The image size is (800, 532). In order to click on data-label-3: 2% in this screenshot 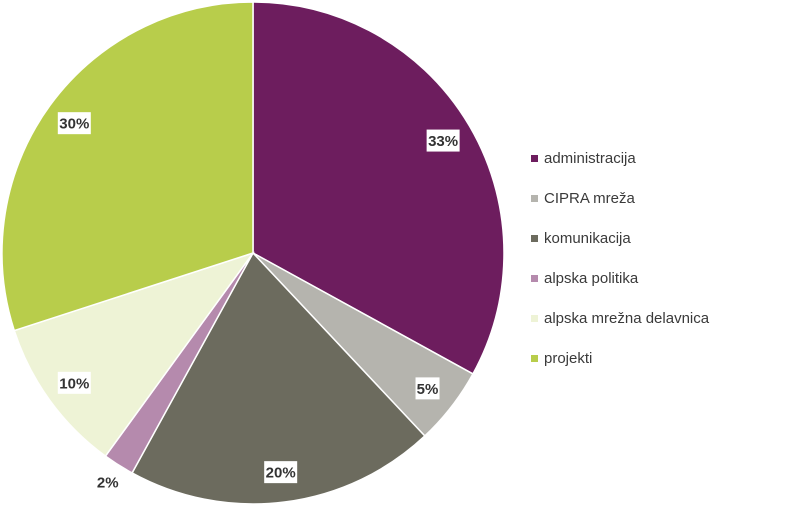, I will do `click(108, 482)`.